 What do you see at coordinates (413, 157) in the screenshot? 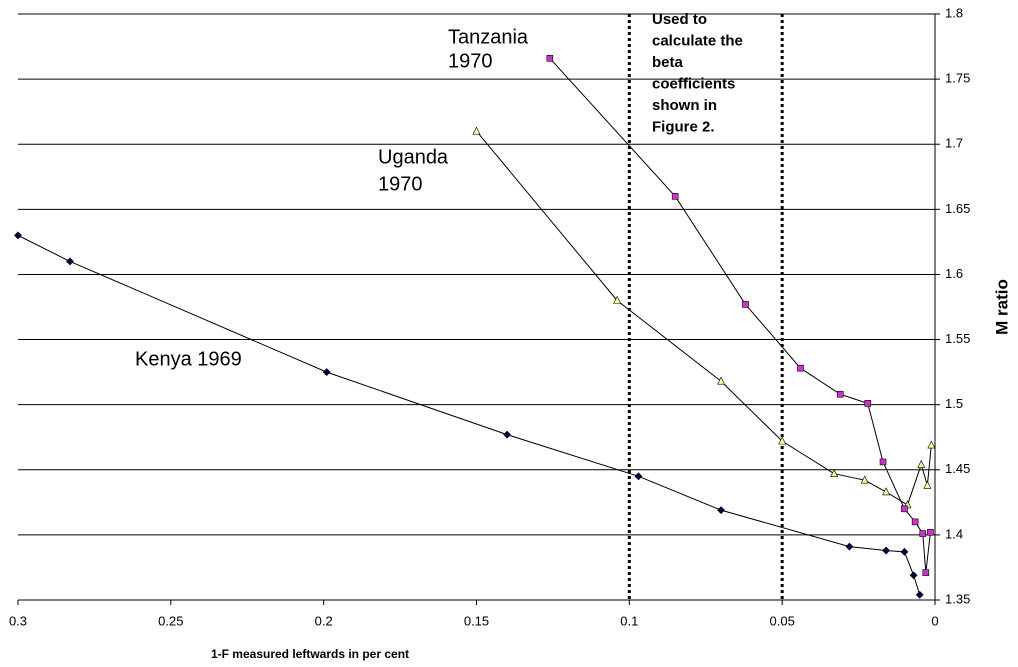
I see `annotation: Uganda` at bounding box center [413, 157].